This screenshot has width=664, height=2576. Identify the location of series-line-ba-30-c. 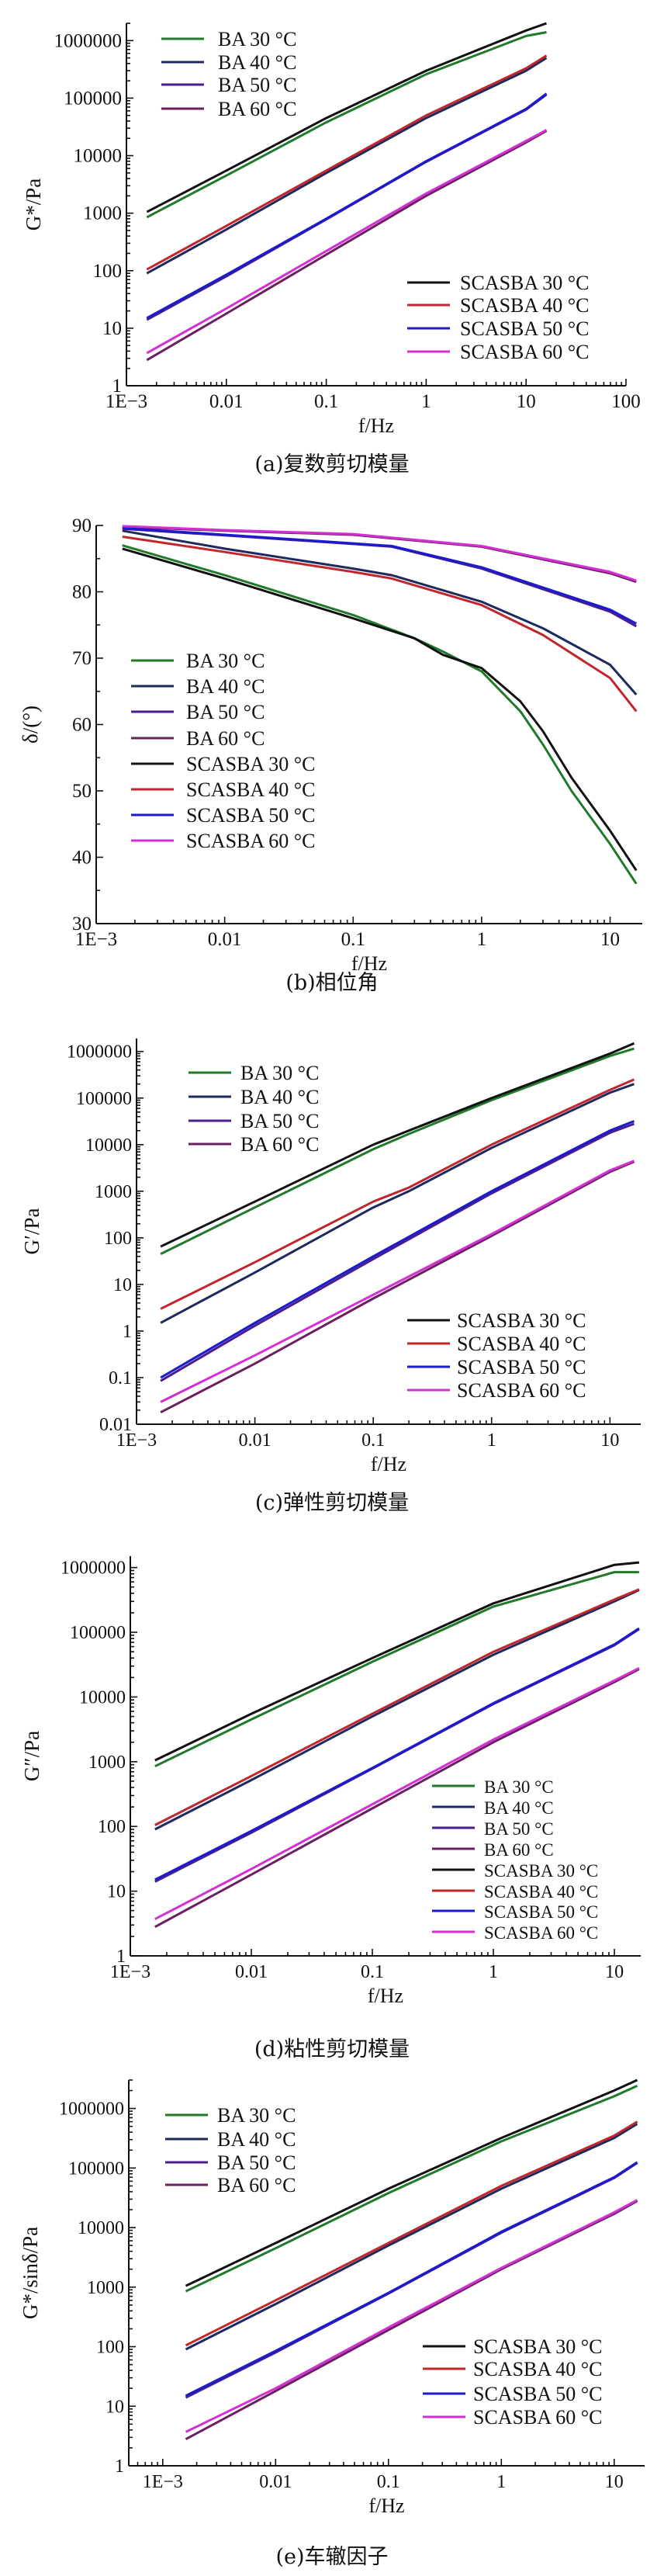
(411, 2189).